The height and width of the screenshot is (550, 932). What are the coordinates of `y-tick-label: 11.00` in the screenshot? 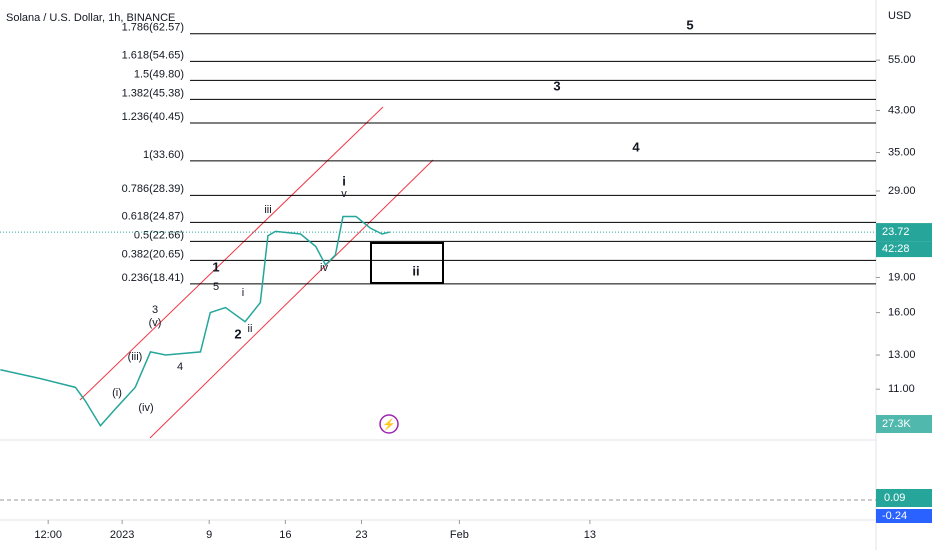 It's located at (901, 389).